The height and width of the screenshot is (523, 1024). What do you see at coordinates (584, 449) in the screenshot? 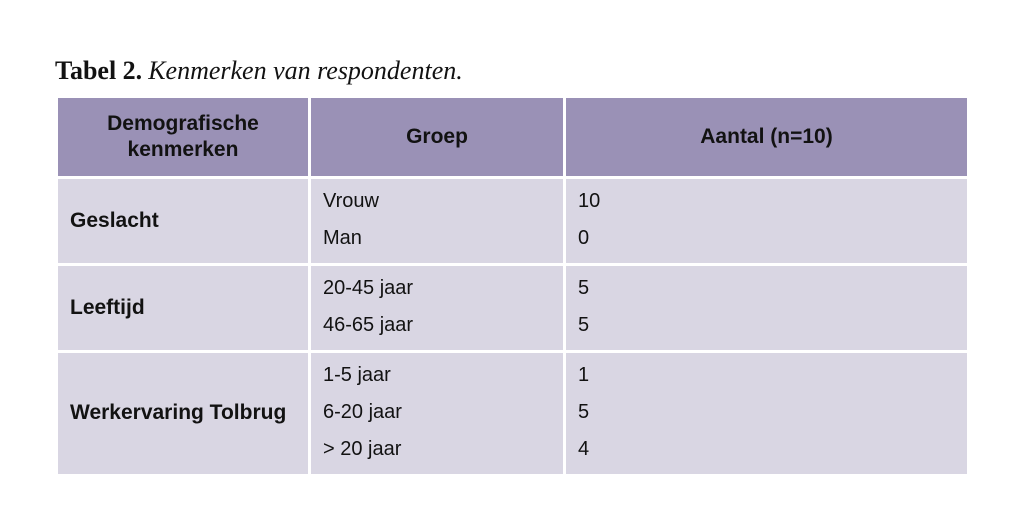
I see `aantal-value: 4` at bounding box center [584, 449].